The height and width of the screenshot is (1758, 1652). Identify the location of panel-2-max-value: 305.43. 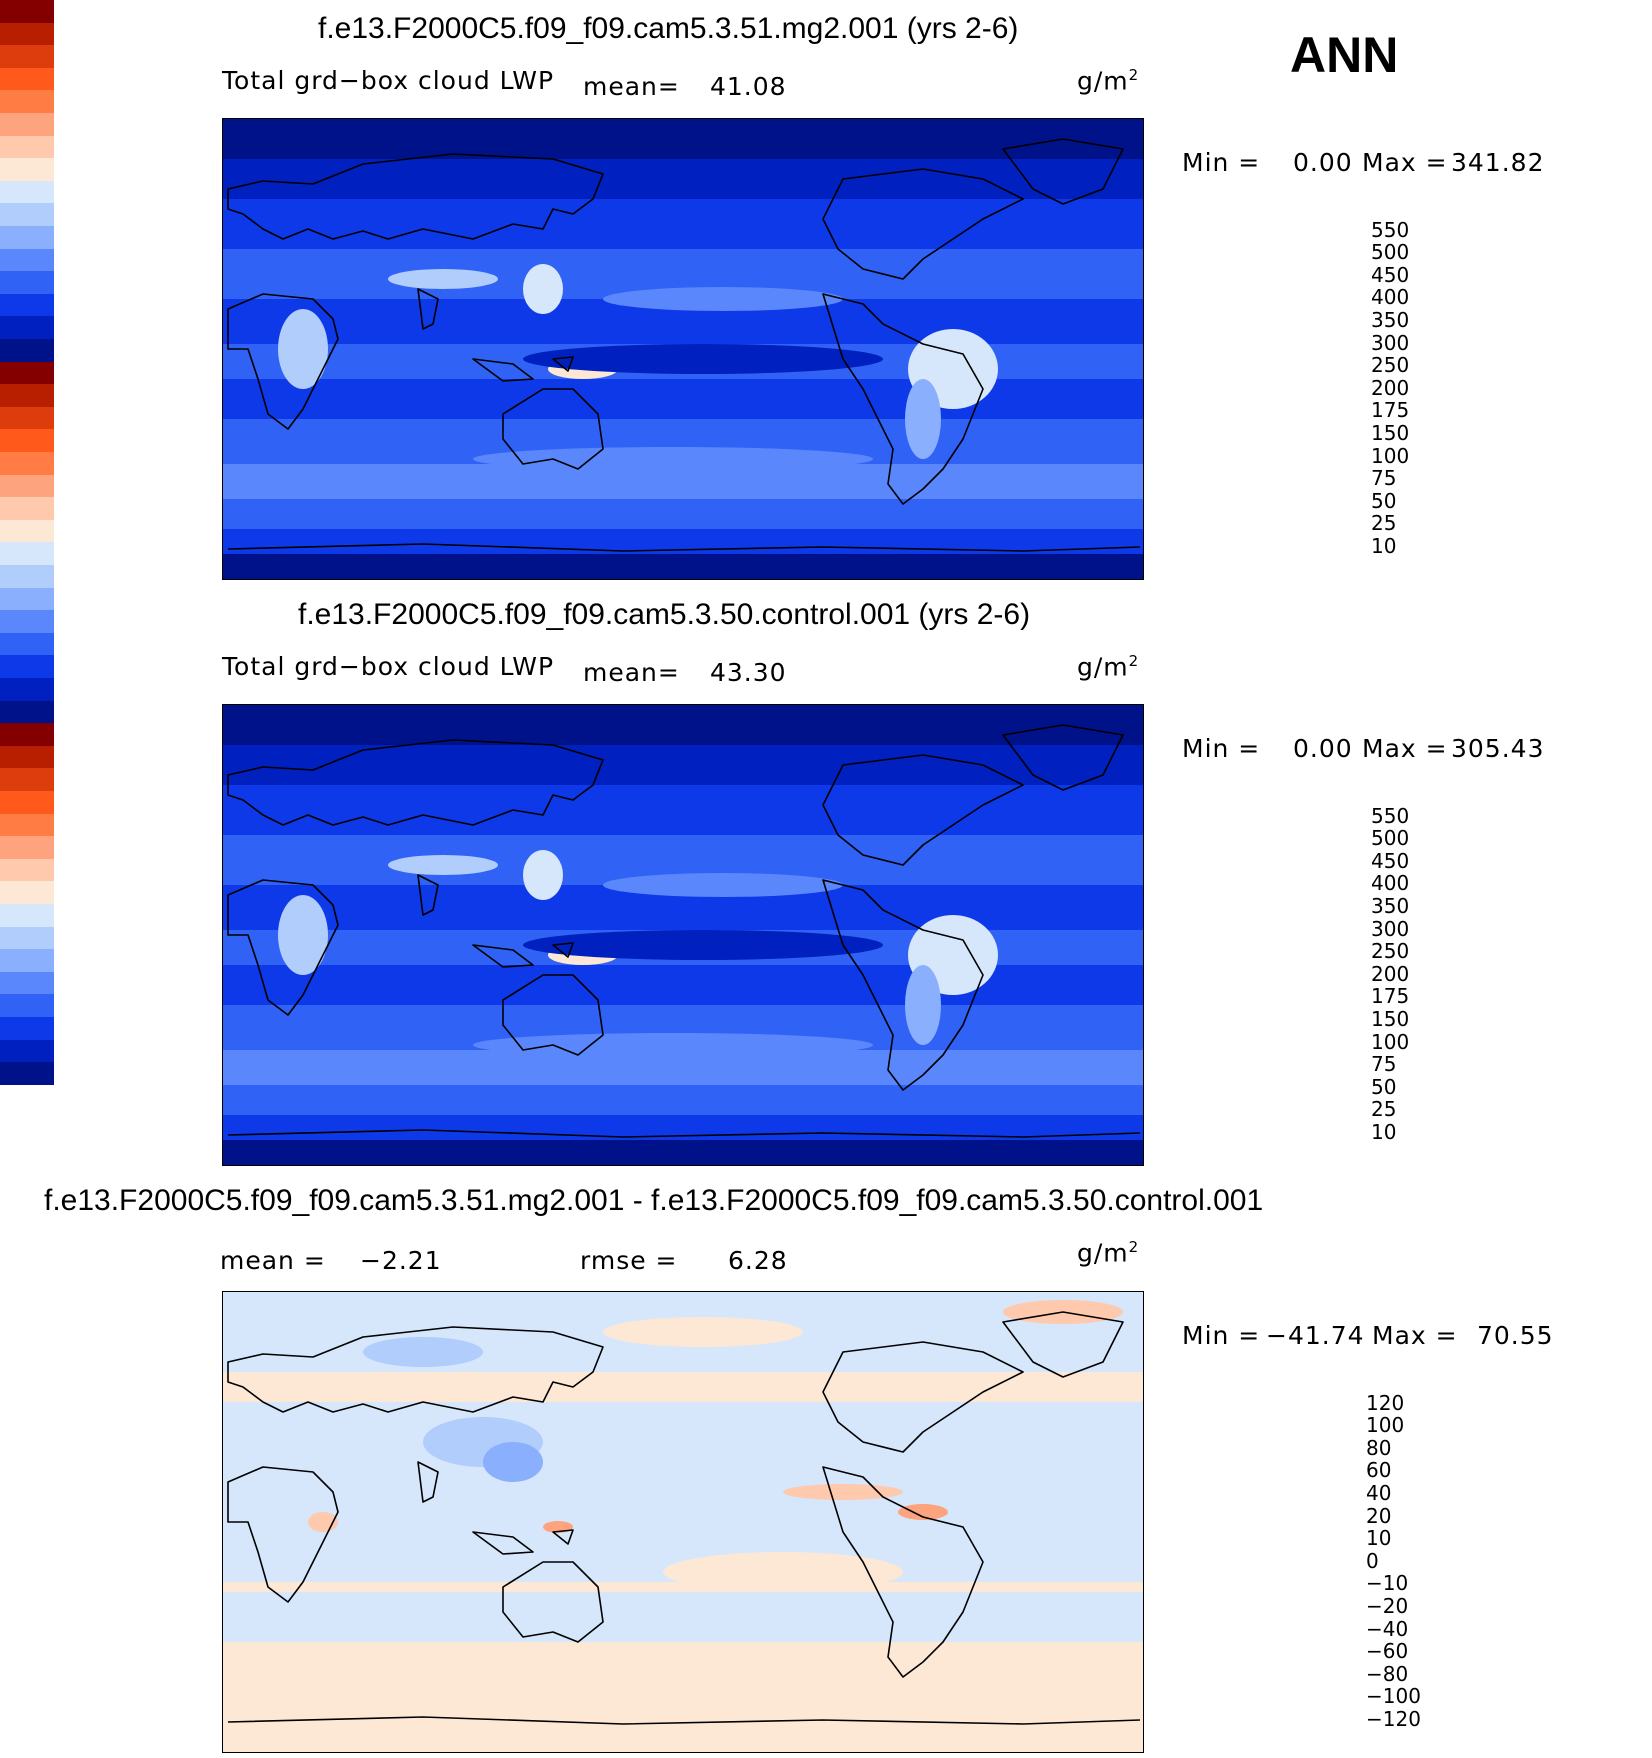
(1498, 748).